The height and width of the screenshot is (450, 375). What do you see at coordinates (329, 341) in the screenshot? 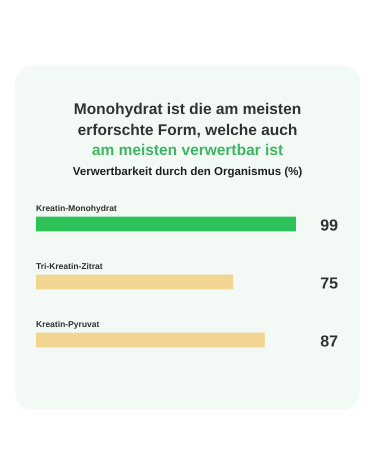
I see `data-label: 87` at bounding box center [329, 341].